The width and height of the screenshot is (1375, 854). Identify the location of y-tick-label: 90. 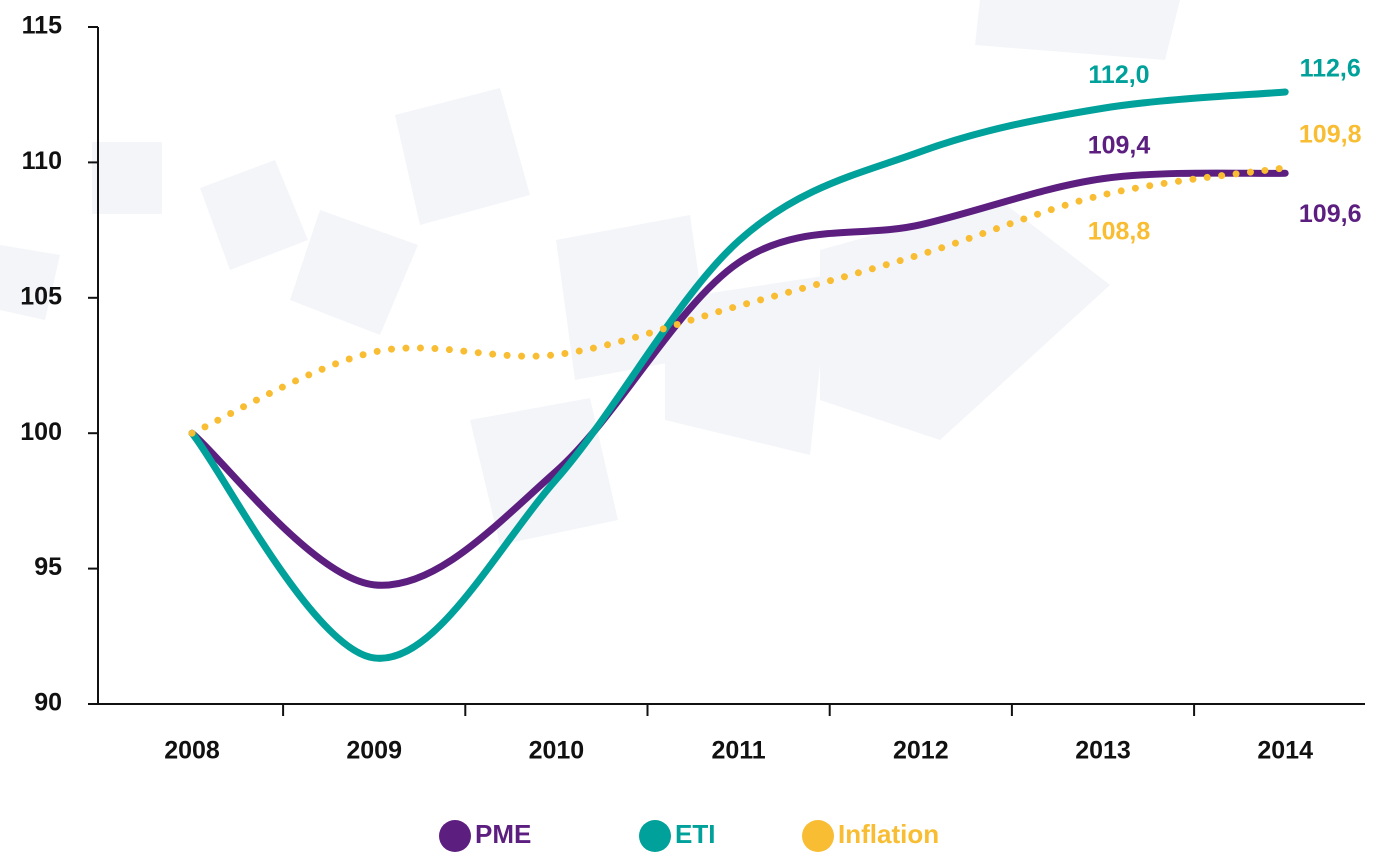
(48, 703).